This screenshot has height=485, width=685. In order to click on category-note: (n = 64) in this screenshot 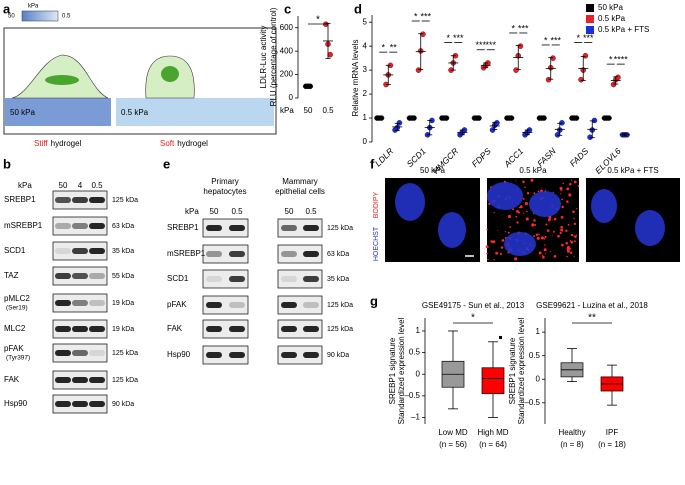, I will do `click(493, 444)`.